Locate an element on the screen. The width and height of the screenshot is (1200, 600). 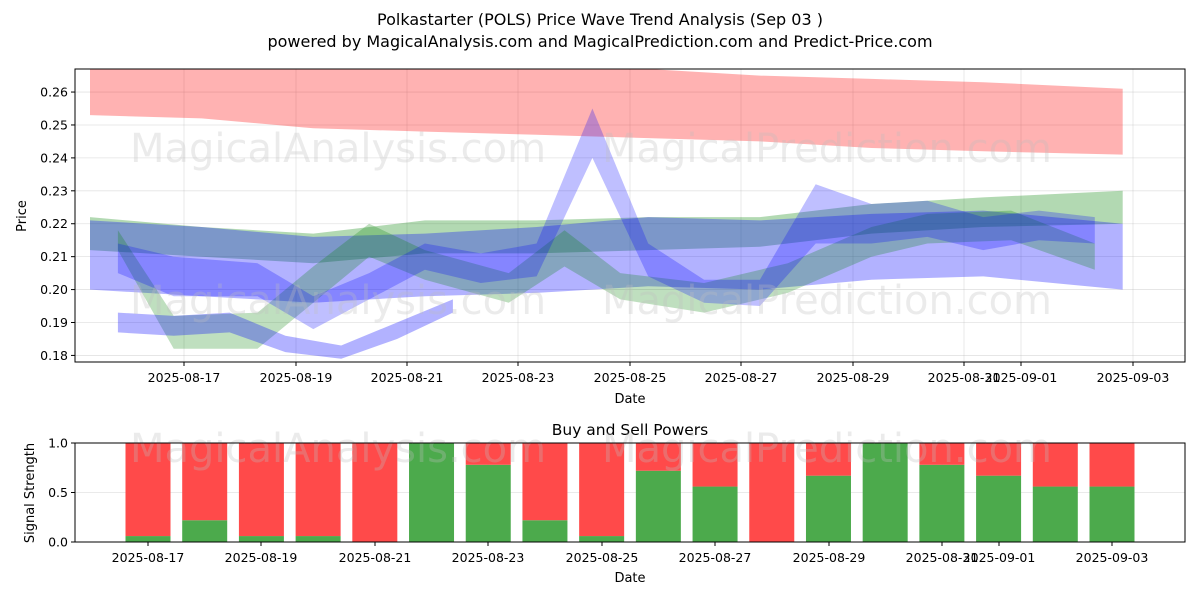
price-y-tick-label: 0.22 is located at coordinates (54, 223).